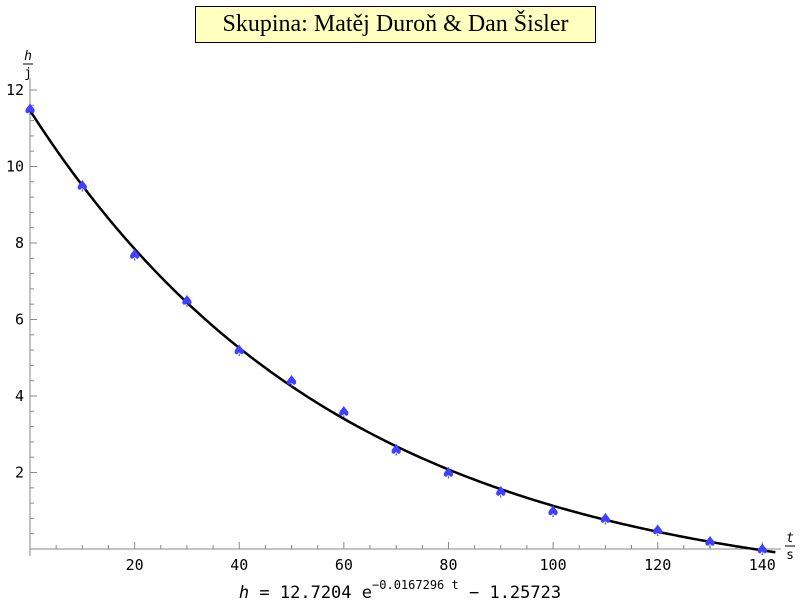  I want to click on x-axis-label-numerator: t, so click(790, 538).